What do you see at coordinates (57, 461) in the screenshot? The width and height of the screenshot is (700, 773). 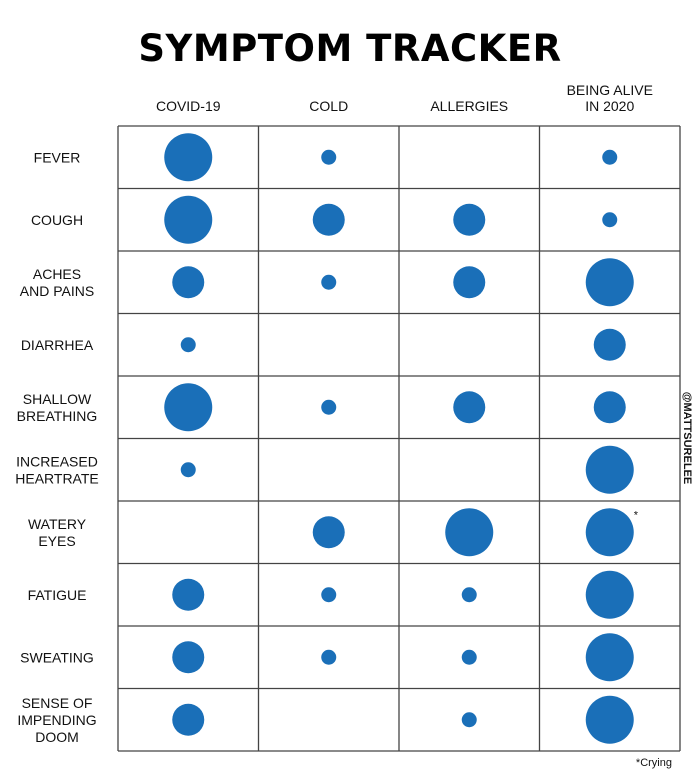 I see `row-label: INCREASED` at bounding box center [57, 461].